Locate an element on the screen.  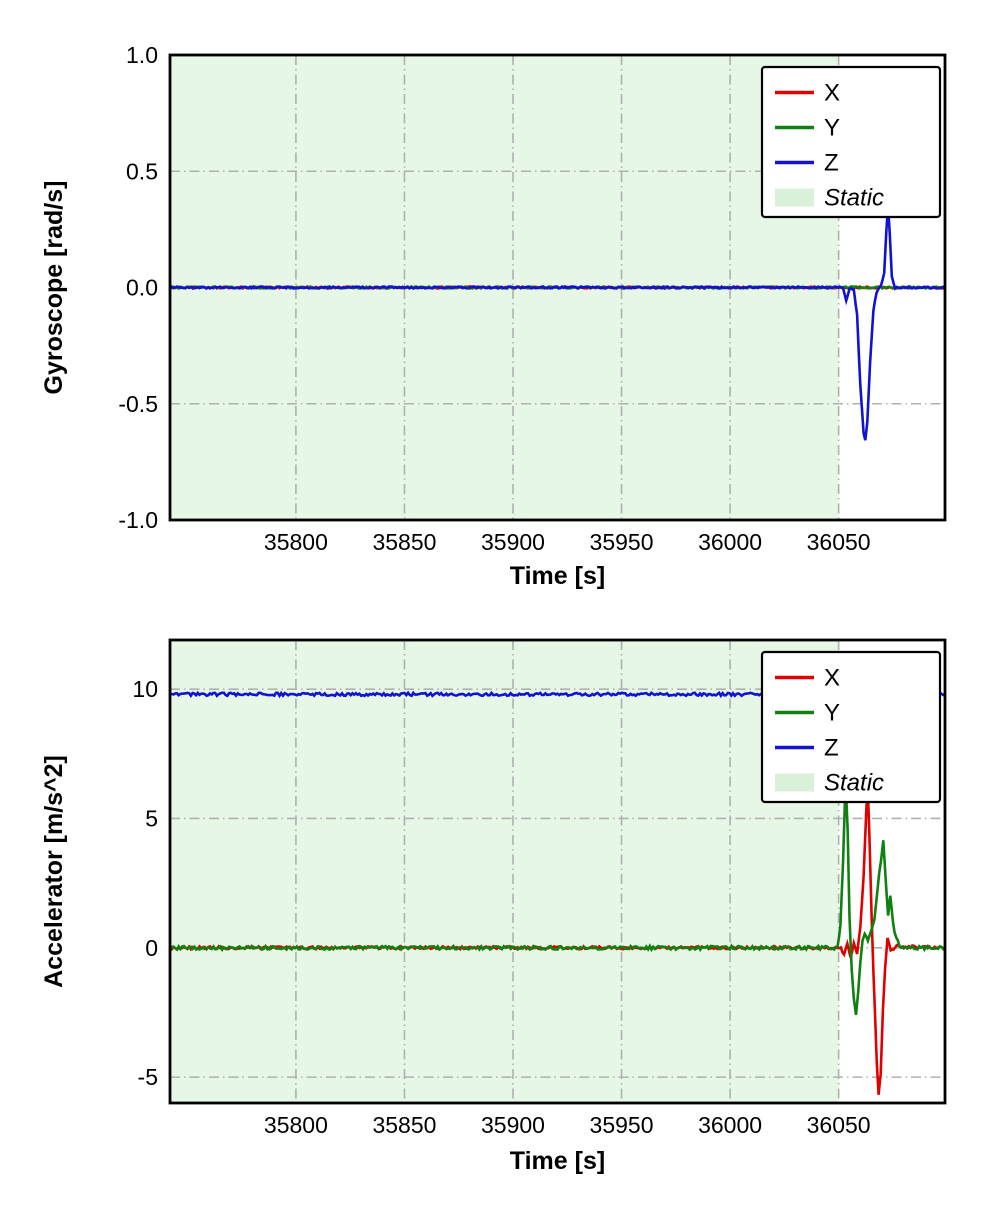
y-tick-label: -5 is located at coordinates (148, 1077).